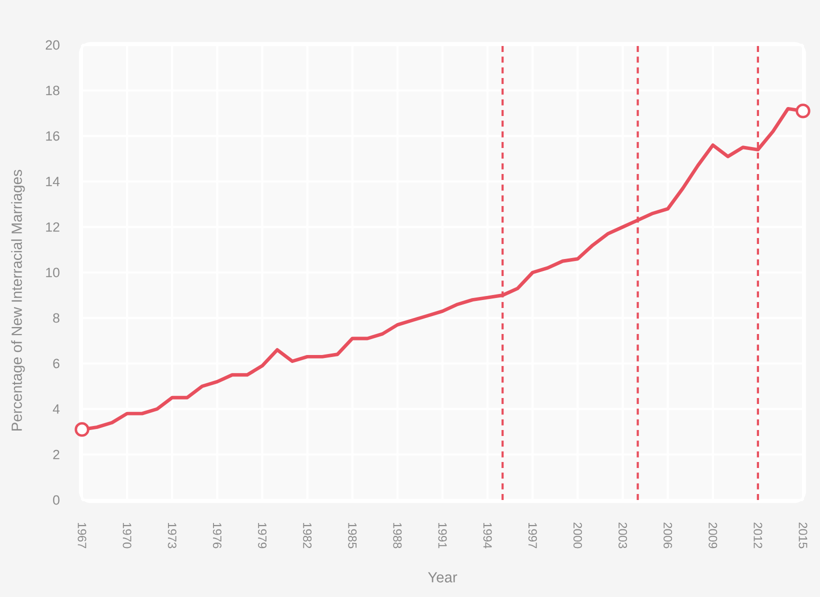 This screenshot has width=820, height=597. What do you see at coordinates (487, 535) in the screenshot?
I see `x-tick-label: 1994` at bounding box center [487, 535].